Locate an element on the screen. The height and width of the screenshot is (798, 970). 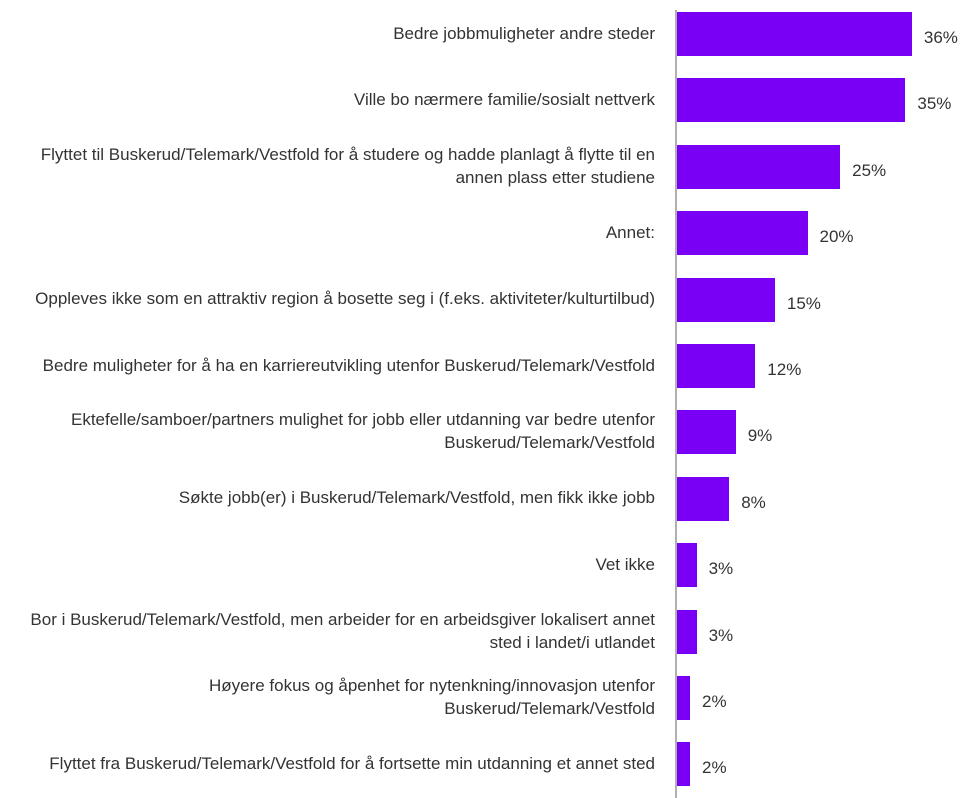
category-label: Annet: is located at coordinates (630, 232).